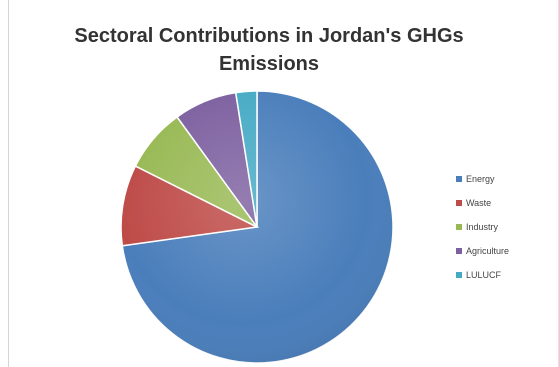 Image resolution: width=559 pixels, height=367 pixels. What do you see at coordinates (459, 251) in the screenshot?
I see `legend-swatch-agriculture` at bounding box center [459, 251].